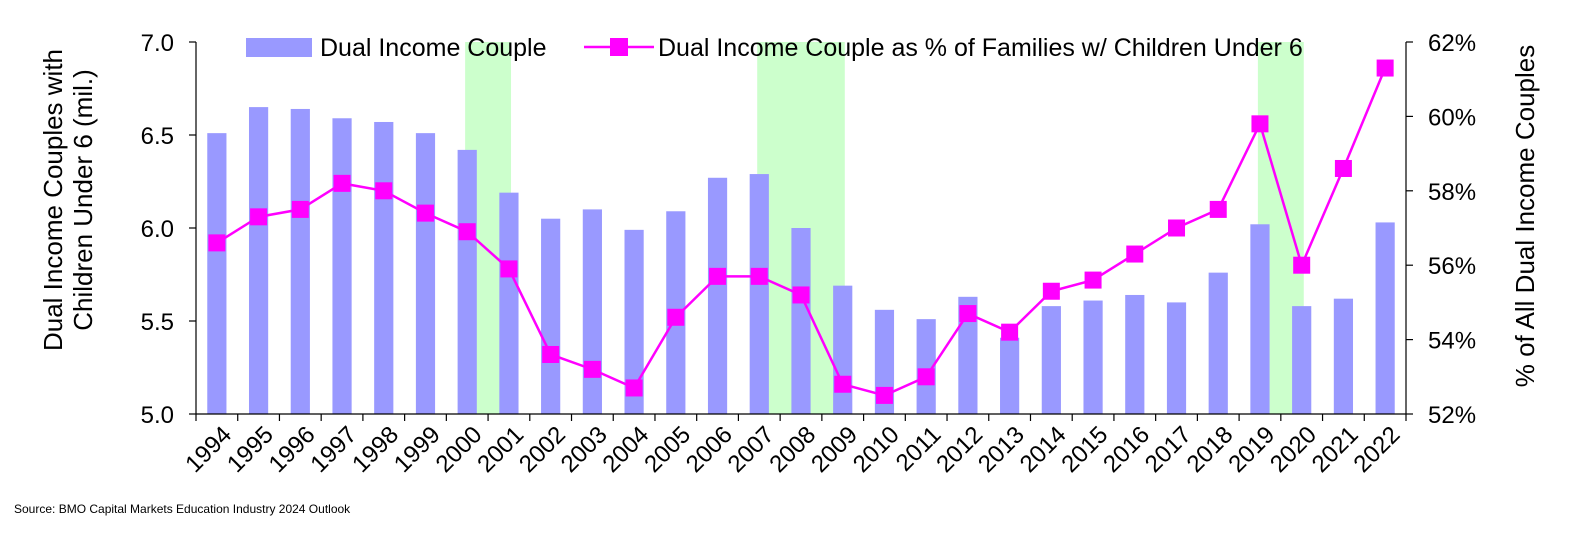 Image resolution: width=1572 pixels, height=540 pixels. What do you see at coordinates (157, 43) in the screenshot?
I see `left-tick-label: 7.0` at bounding box center [157, 43].